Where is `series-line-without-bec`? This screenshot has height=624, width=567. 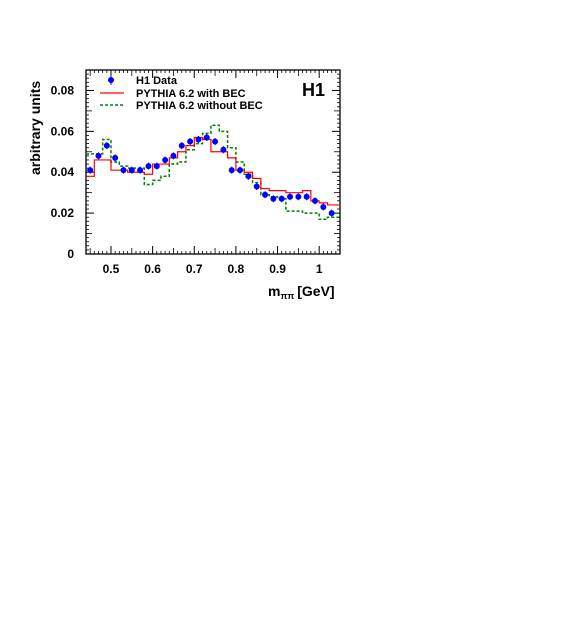 series-line-without-bec is located at coordinates (213, 172).